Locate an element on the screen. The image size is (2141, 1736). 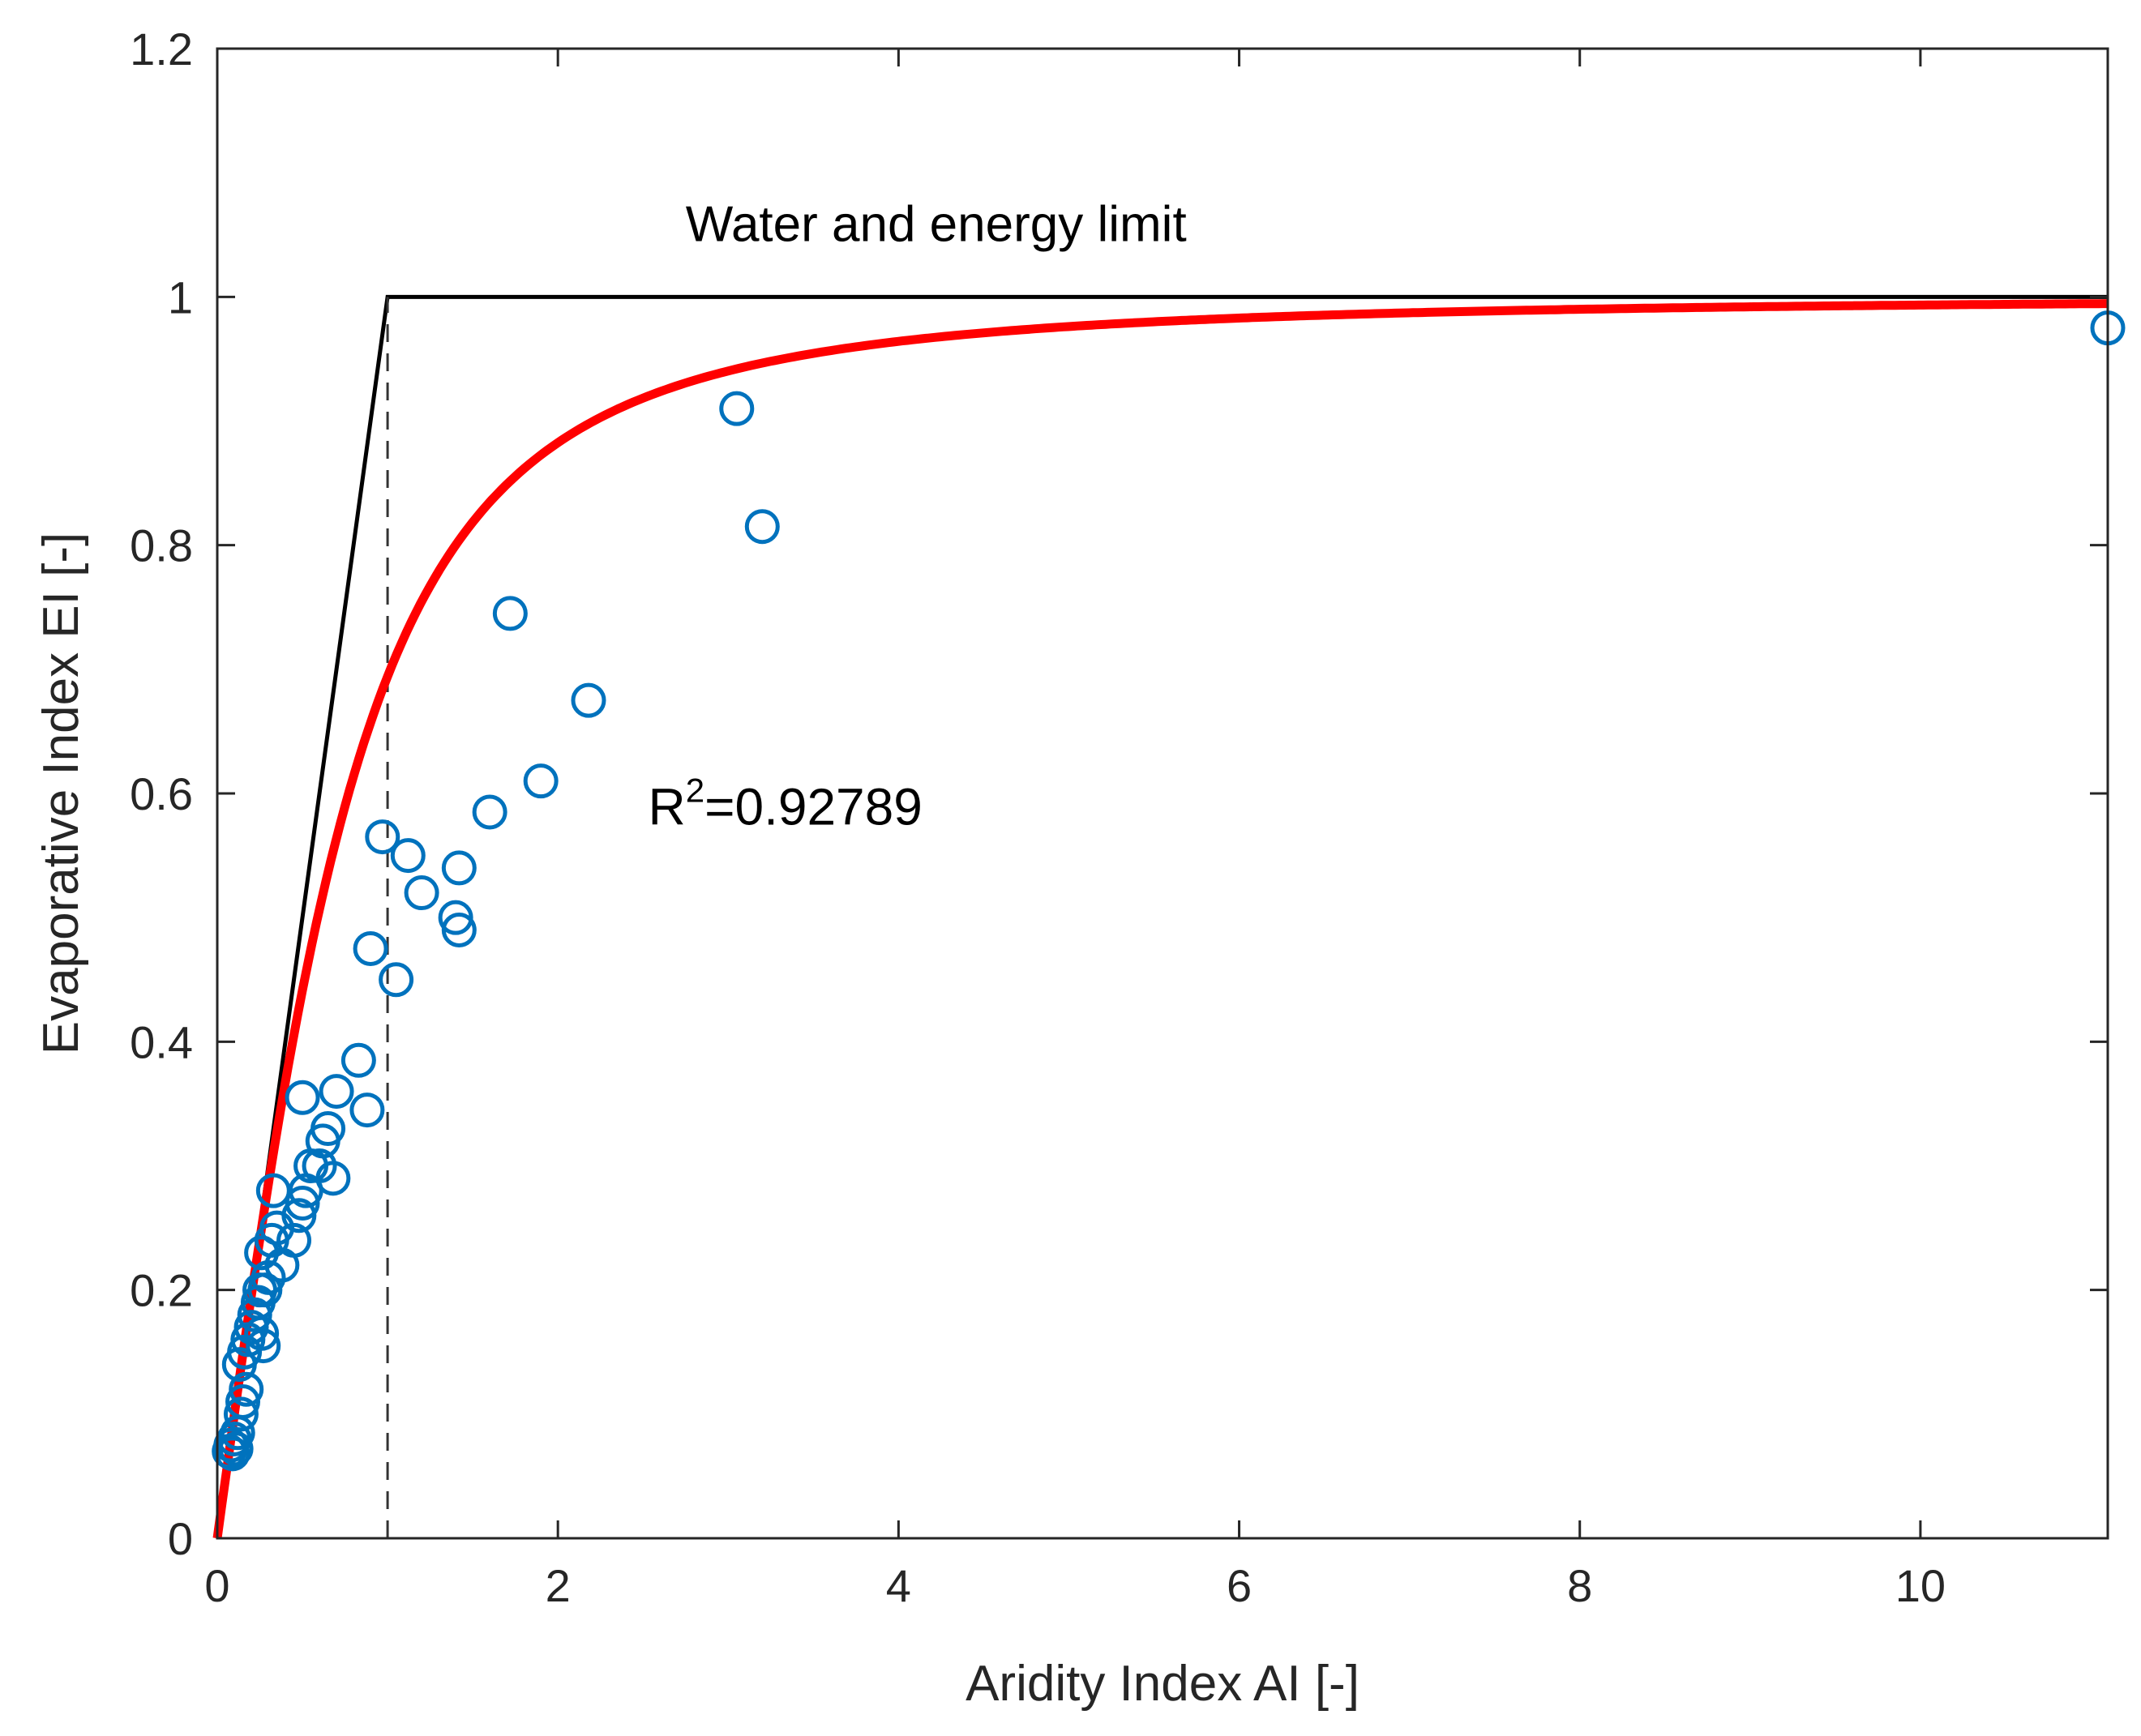
x-tick-label: 8 is located at coordinates (1580, 1585).